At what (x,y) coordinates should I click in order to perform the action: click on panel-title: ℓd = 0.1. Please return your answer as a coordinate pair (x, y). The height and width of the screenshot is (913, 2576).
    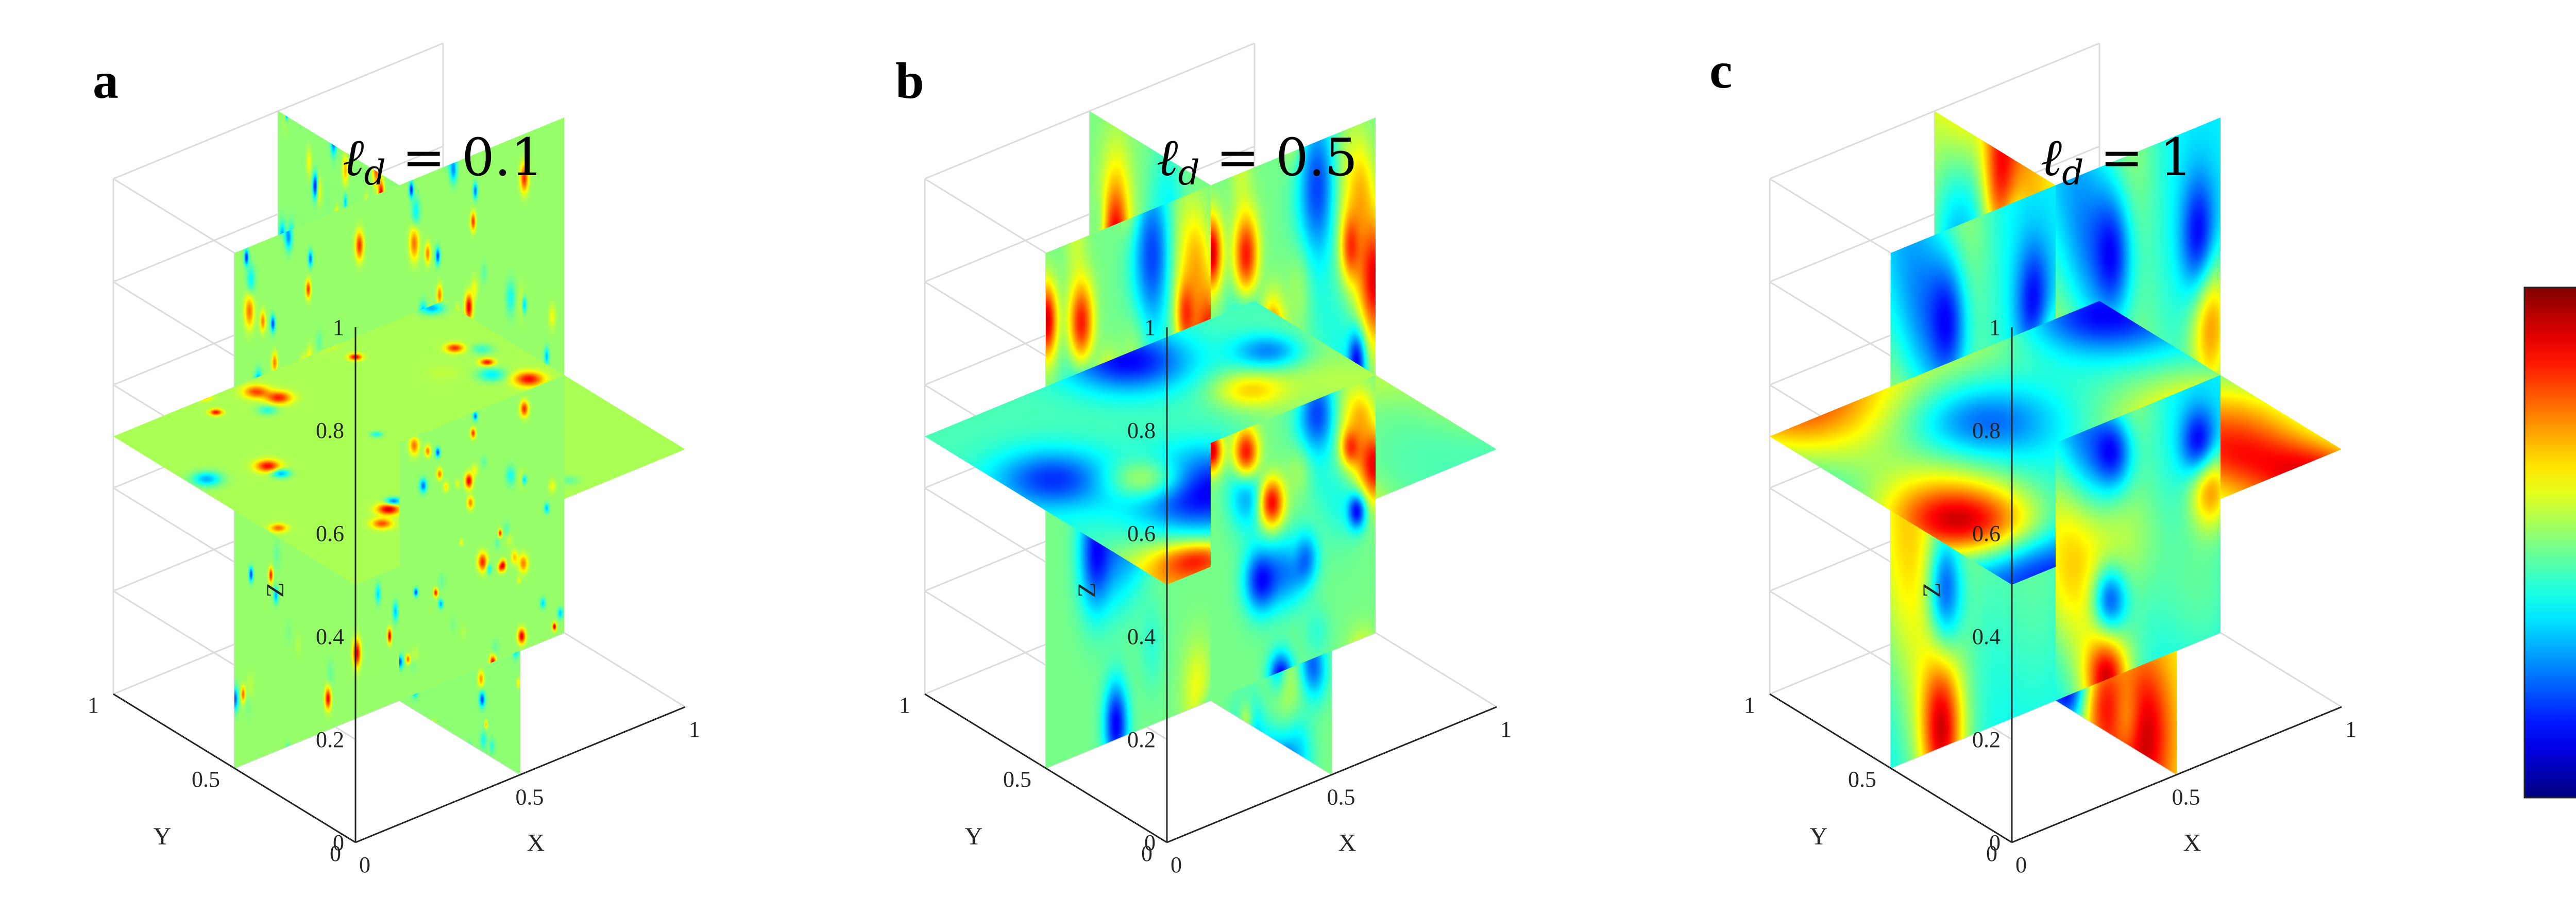
    Looking at the image, I should click on (443, 160).